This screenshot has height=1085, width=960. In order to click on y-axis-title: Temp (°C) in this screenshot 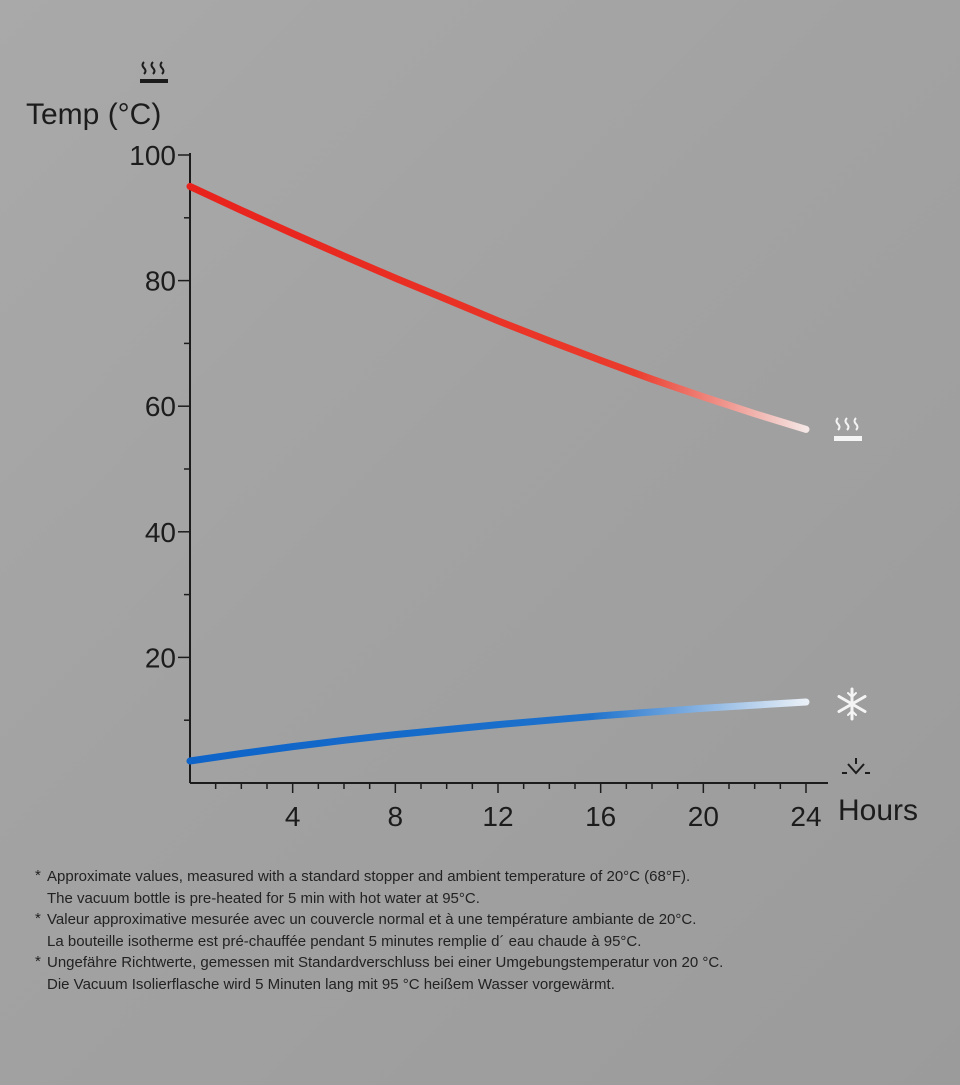, I will do `click(93, 114)`.